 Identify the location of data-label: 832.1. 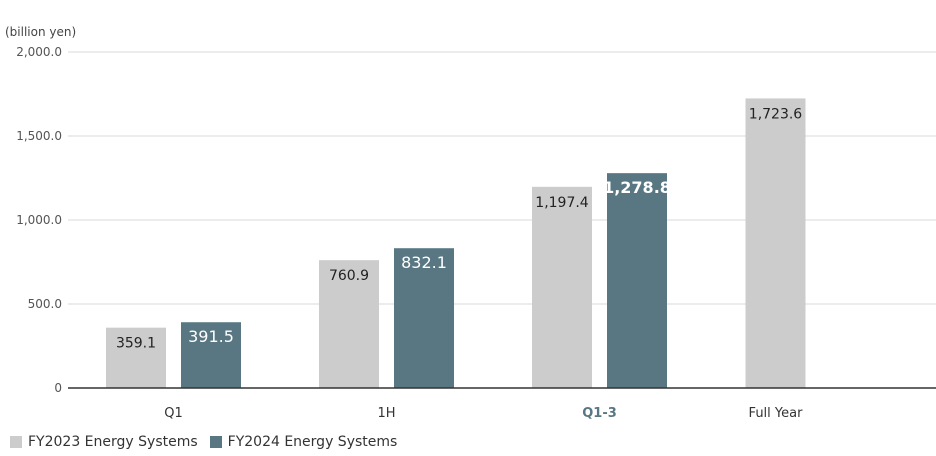
(424, 262).